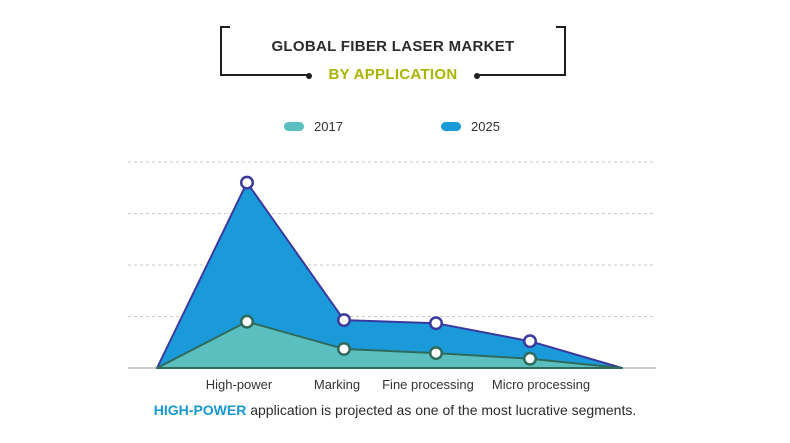  I want to click on legend-swatch-2017, so click(294, 126).